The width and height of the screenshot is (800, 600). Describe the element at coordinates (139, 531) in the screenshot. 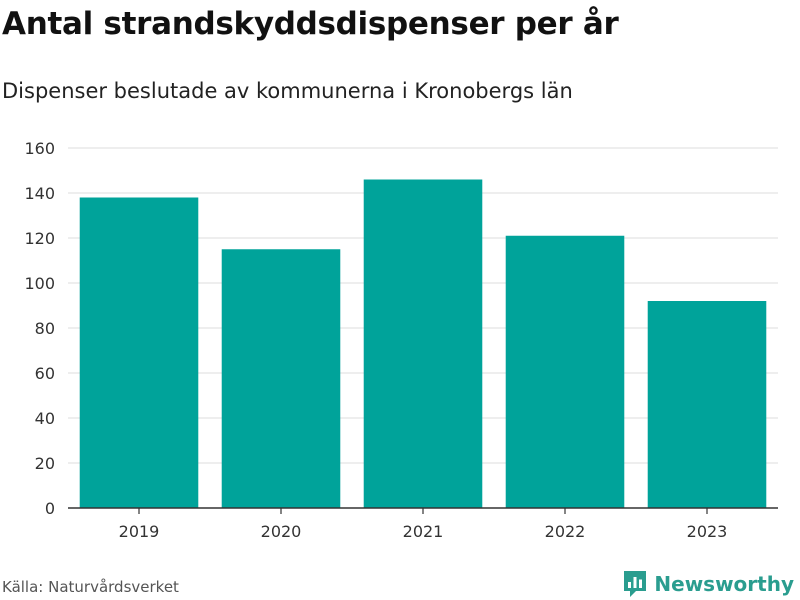

I see `x-tick-label: 2019` at that location.